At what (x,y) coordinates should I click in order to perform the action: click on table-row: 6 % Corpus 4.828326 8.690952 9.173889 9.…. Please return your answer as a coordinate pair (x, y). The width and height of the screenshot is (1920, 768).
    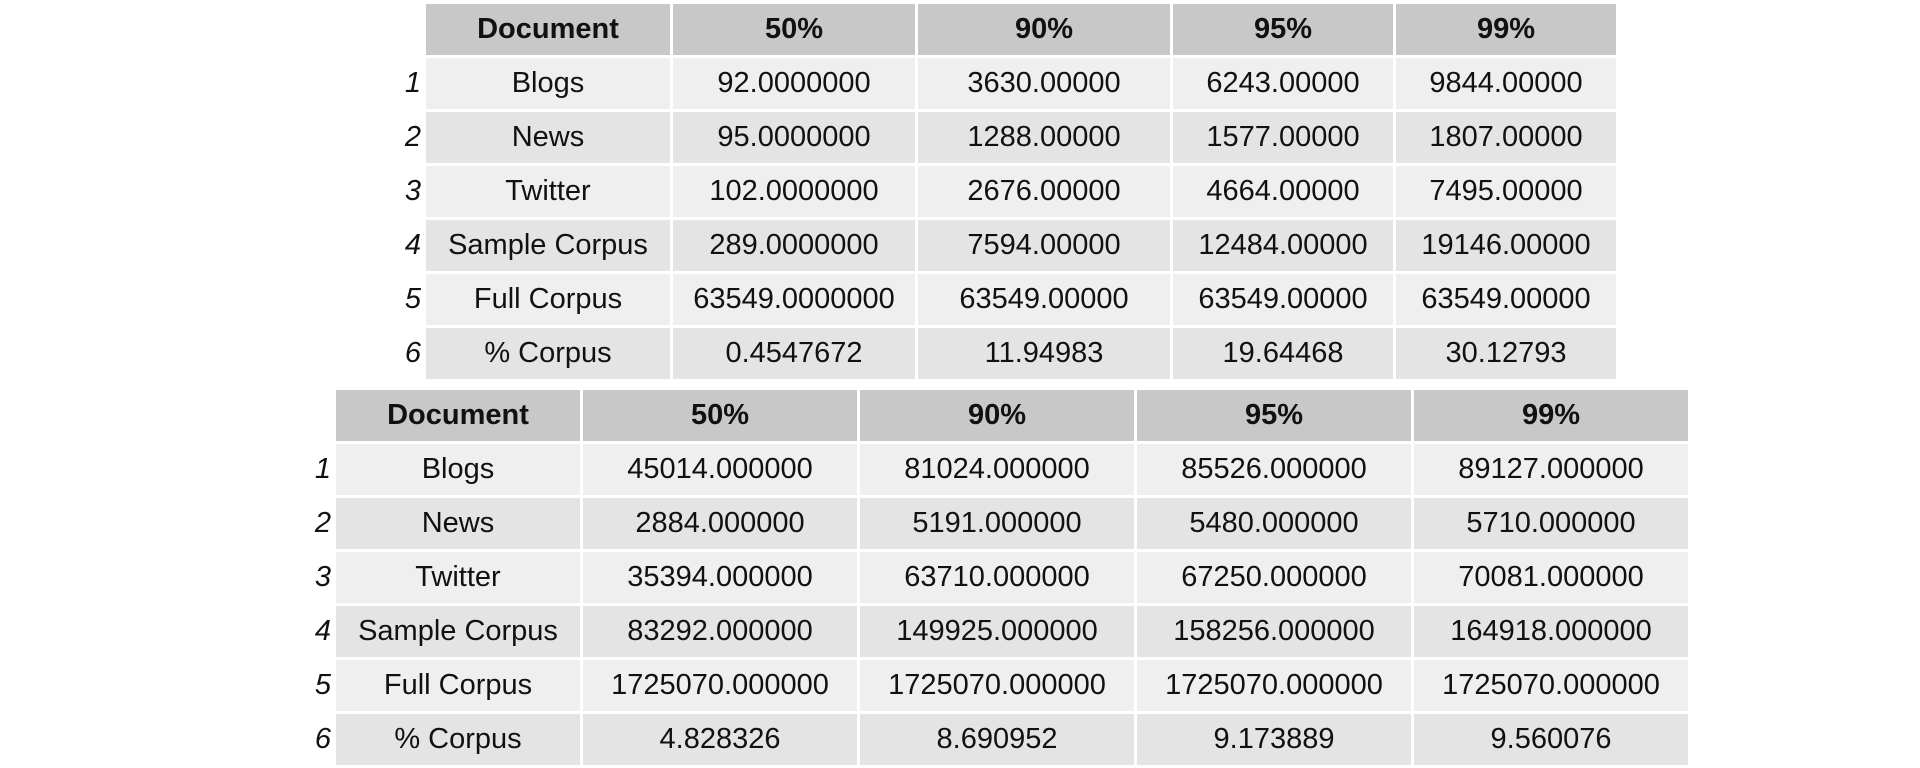
    Looking at the image, I should click on (987, 739).